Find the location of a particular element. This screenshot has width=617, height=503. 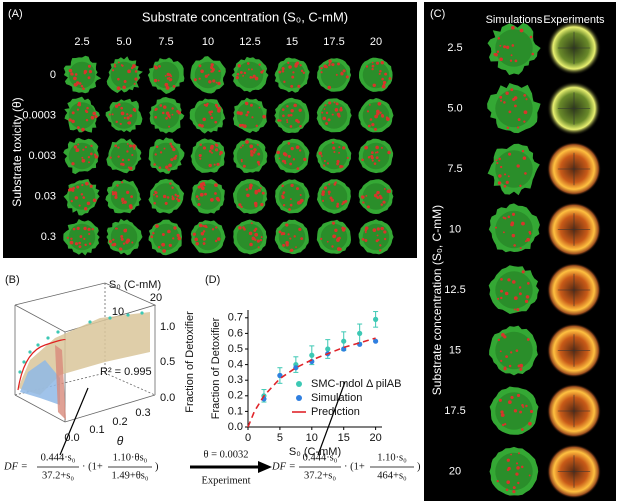

equation: · (1+ is located at coordinates (354, 466).